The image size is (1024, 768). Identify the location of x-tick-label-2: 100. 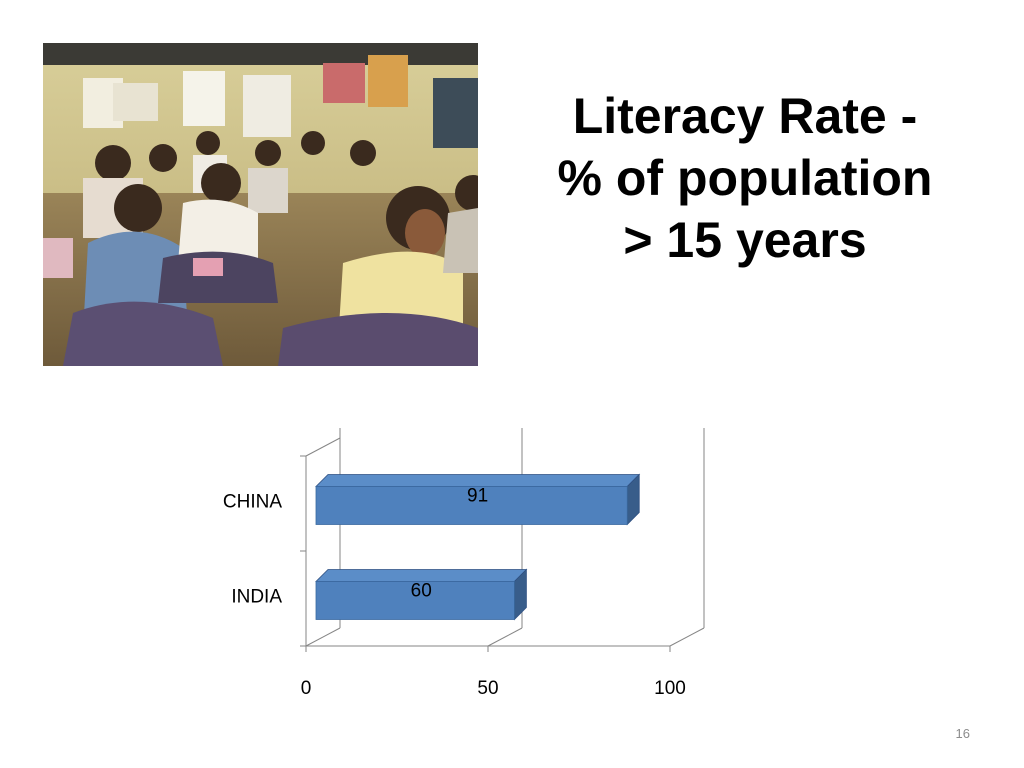
(670, 688).